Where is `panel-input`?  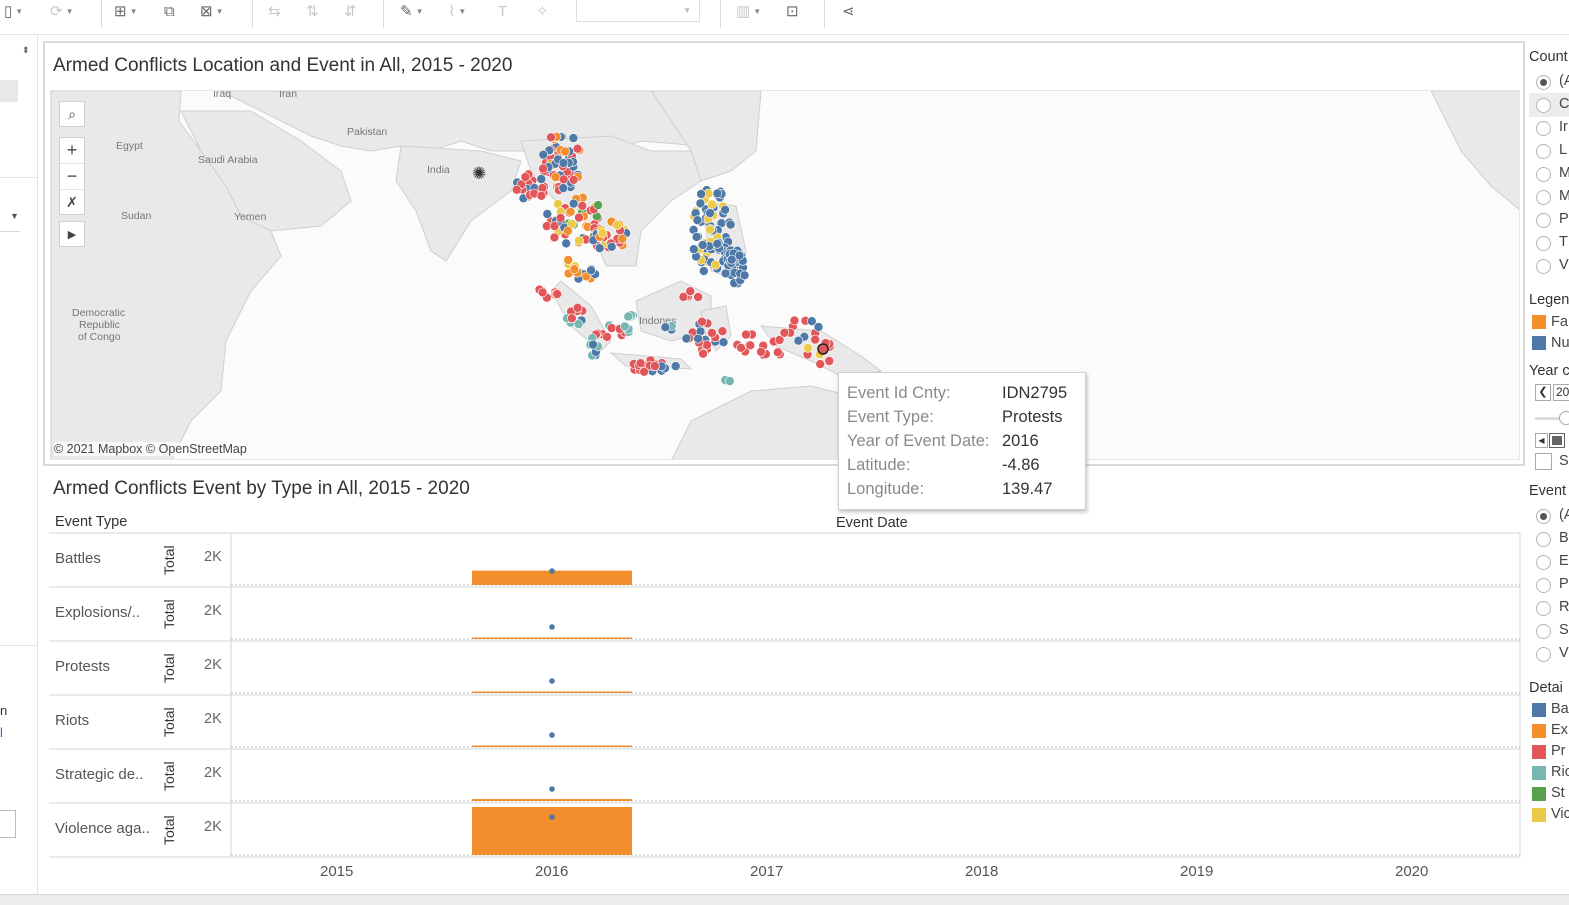 panel-input is located at coordinates (8, 824).